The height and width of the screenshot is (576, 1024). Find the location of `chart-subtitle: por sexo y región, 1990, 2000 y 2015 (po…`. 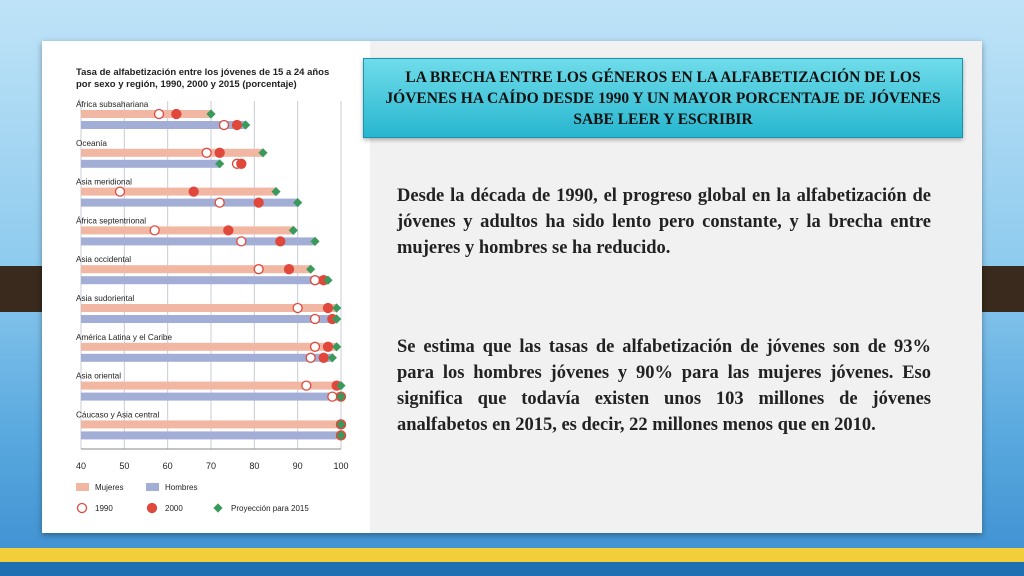

chart-subtitle: por sexo y región, 1990, 2000 y 2015 (po… is located at coordinates (186, 84).